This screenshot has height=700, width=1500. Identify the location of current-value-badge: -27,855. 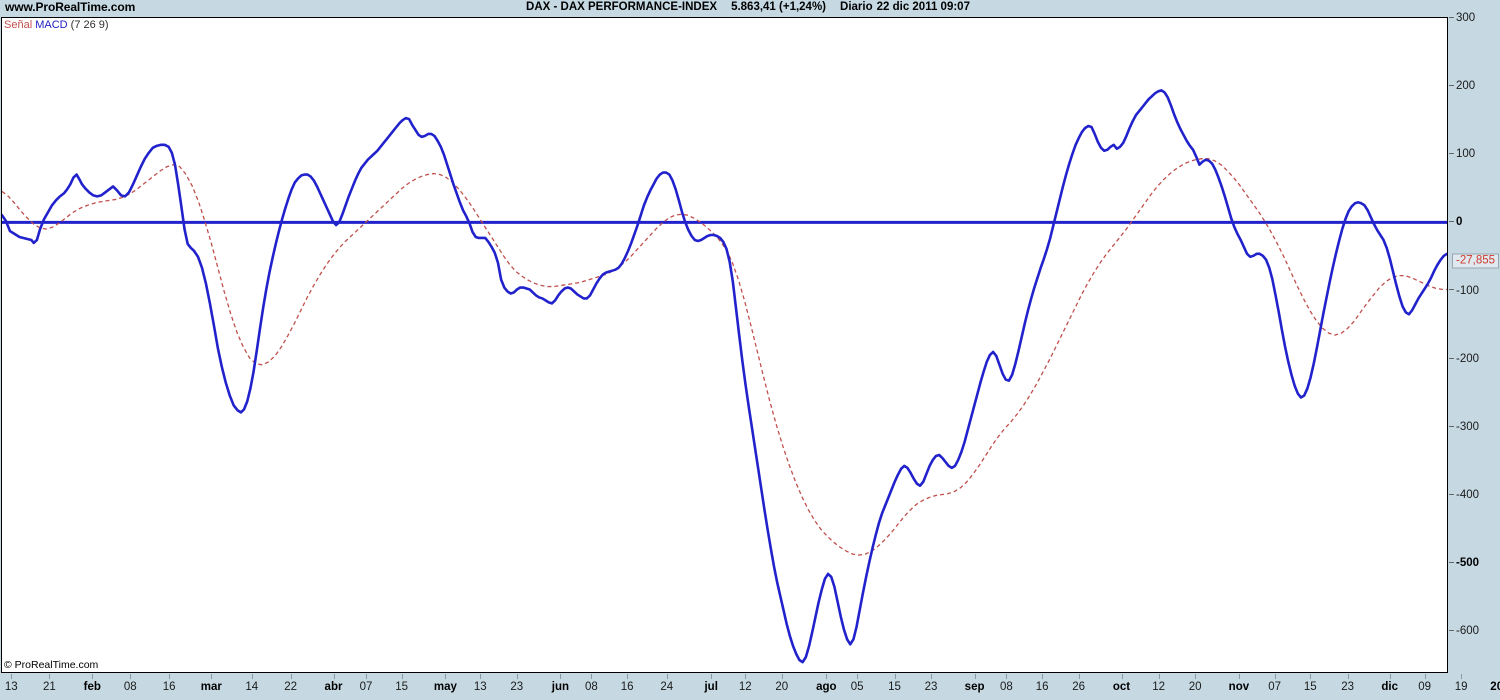
(1476, 261).